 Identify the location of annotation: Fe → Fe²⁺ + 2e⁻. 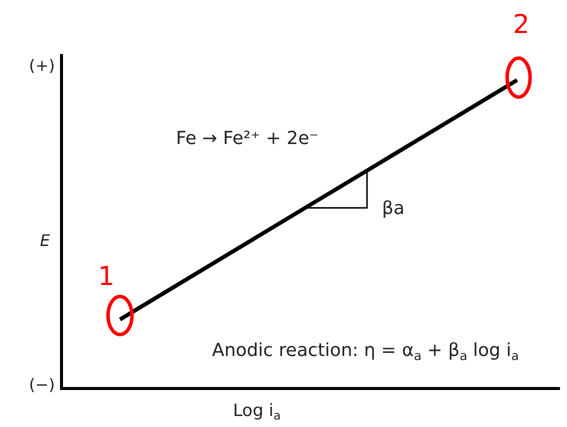
(247, 138).